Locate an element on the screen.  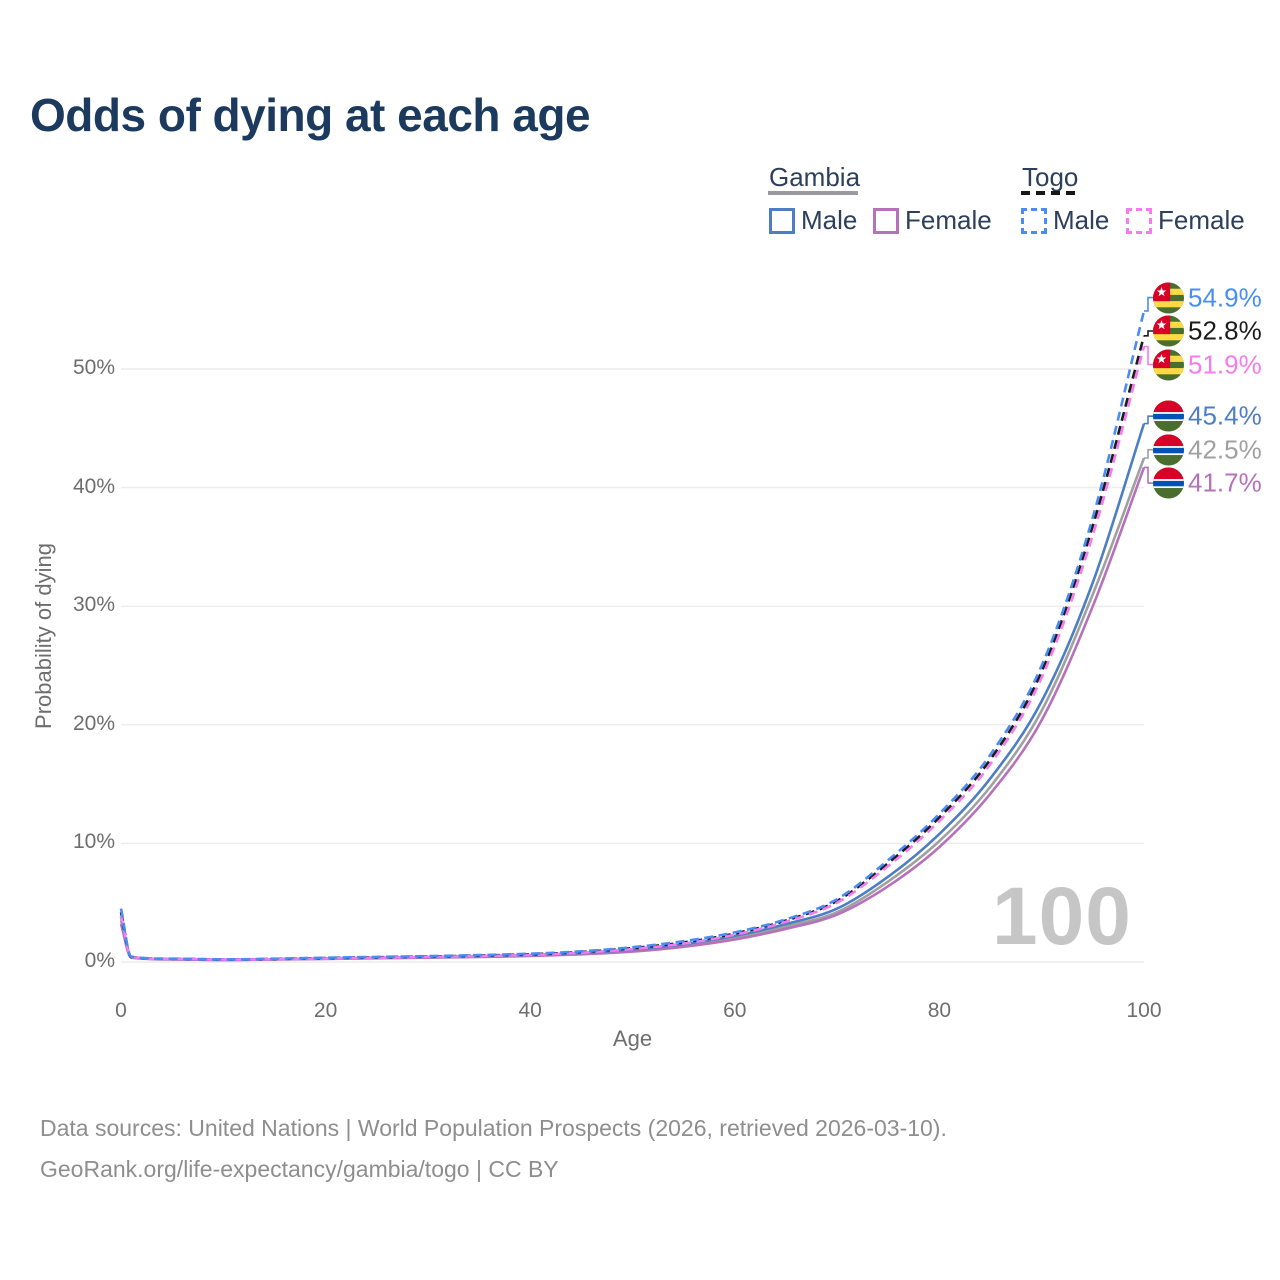
legend-entry-gambia-female: Female is located at coordinates (932, 220).